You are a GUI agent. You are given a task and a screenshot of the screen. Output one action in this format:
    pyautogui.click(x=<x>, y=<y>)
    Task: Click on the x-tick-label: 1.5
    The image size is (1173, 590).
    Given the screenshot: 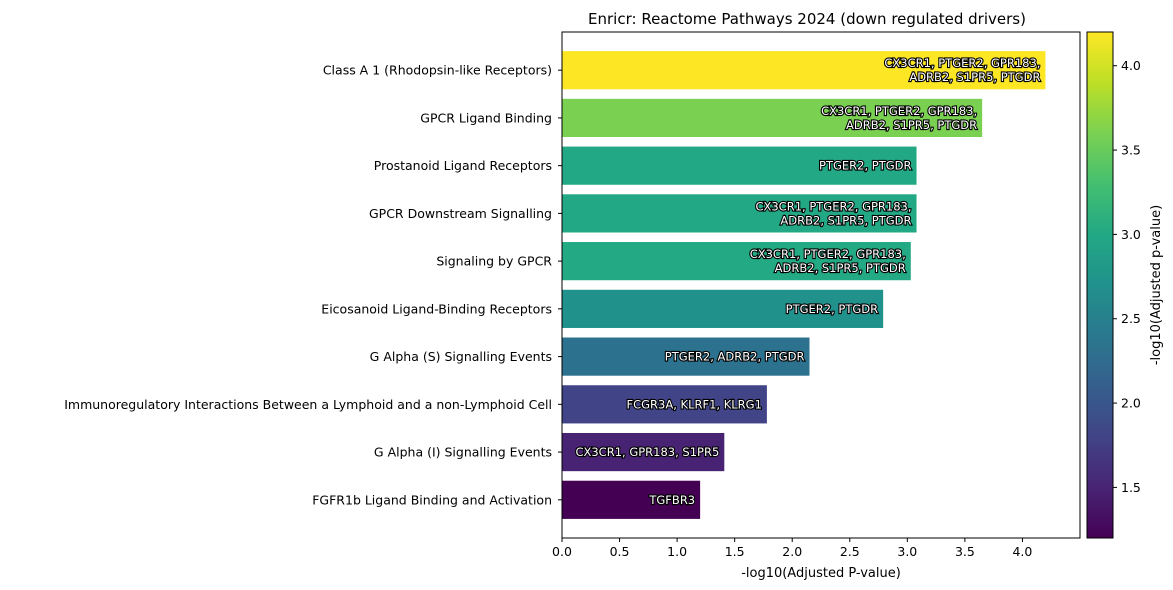 What is the action you would take?
    pyautogui.click(x=735, y=551)
    